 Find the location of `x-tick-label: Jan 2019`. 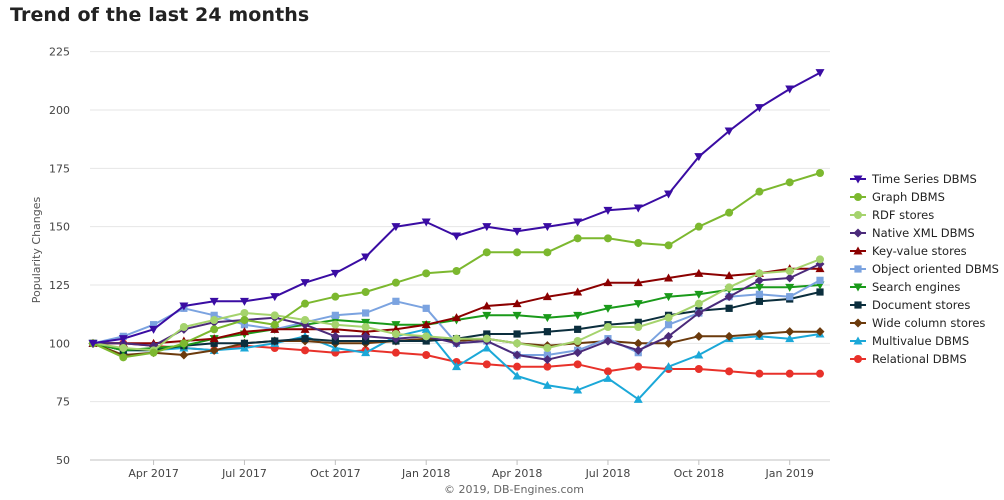

x-tick-label: Jan 2019 is located at coordinates (788, 473).